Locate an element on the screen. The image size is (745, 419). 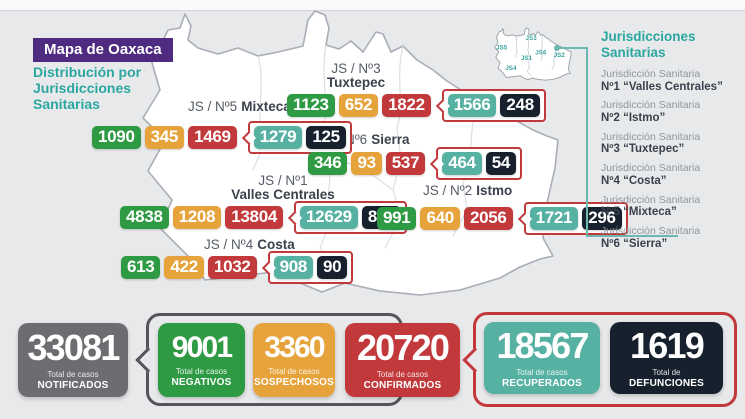
total-label: CONFIRMADOS is located at coordinates (402, 385).